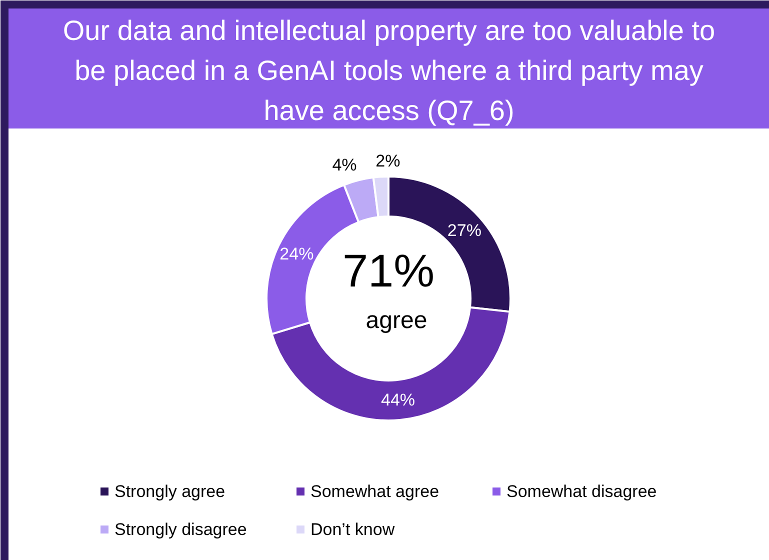 The height and width of the screenshot is (560, 769). Describe the element at coordinates (297, 254) in the screenshot. I see `data-label: 24%` at that location.